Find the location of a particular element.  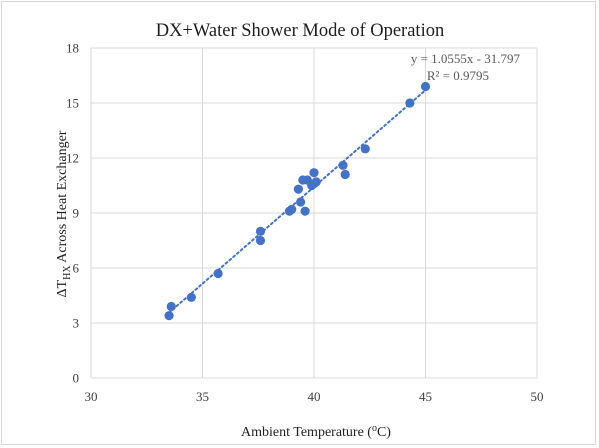

y-tick-label: 3 is located at coordinates (76, 323).